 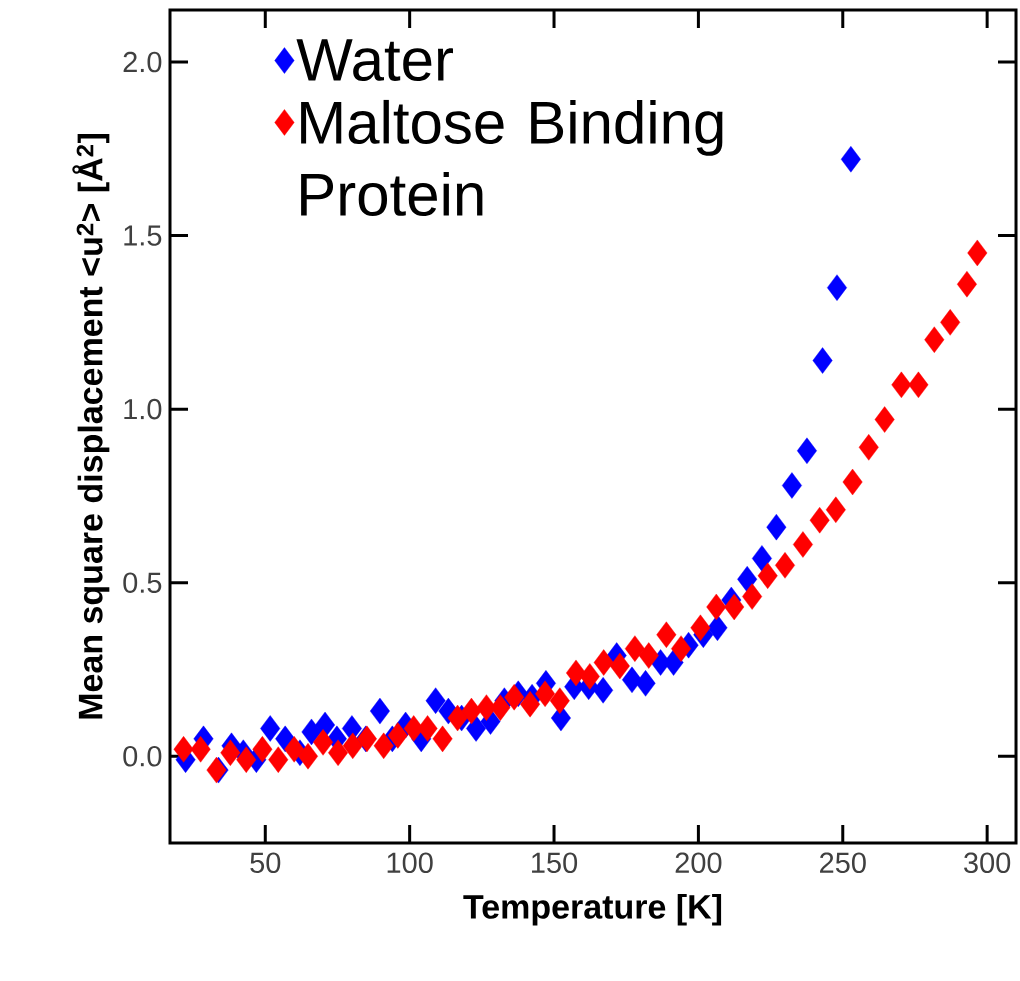 I want to click on x-tick-label: 150, so click(x=555, y=863).